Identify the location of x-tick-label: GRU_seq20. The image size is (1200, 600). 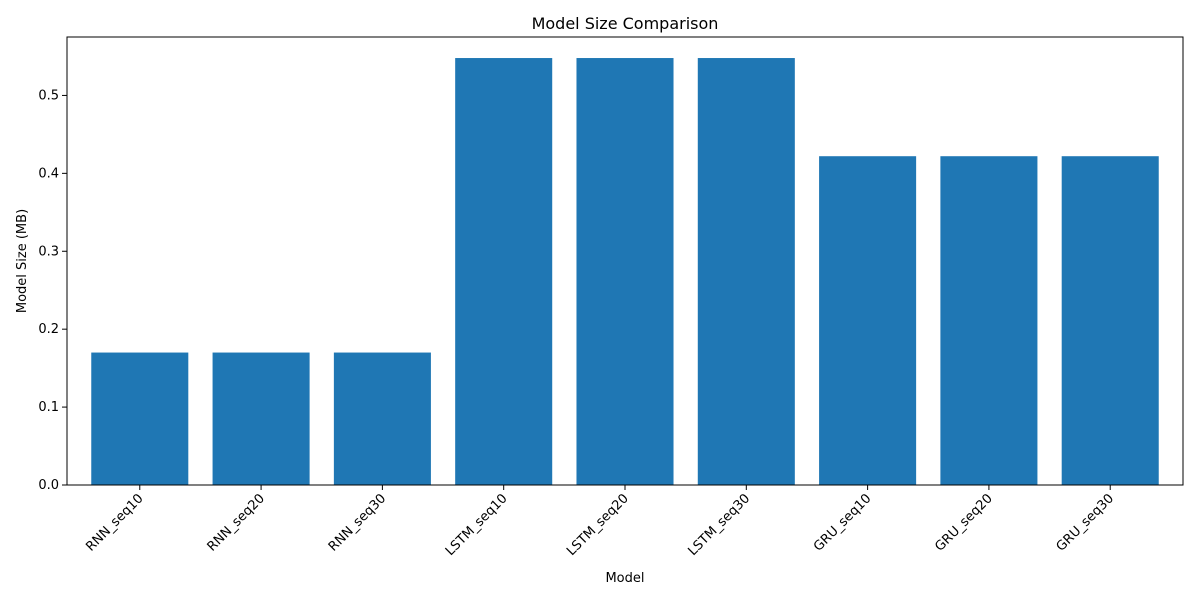
(963, 522).